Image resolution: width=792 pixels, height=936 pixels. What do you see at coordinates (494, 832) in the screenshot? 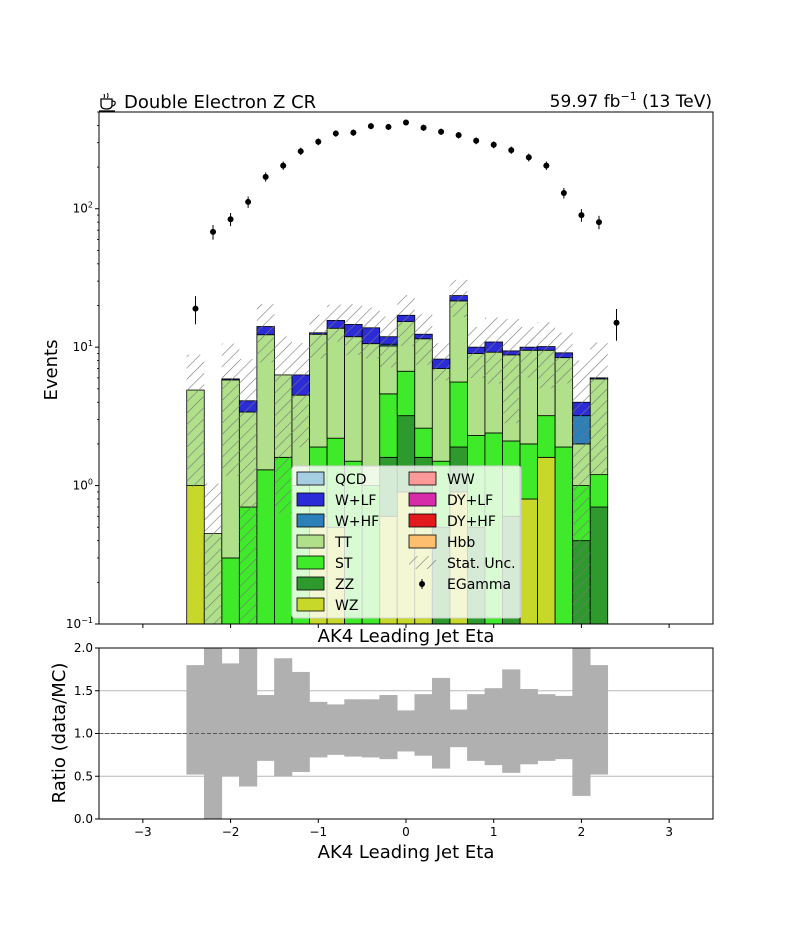
I see `x-tick-label: 1` at bounding box center [494, 832].